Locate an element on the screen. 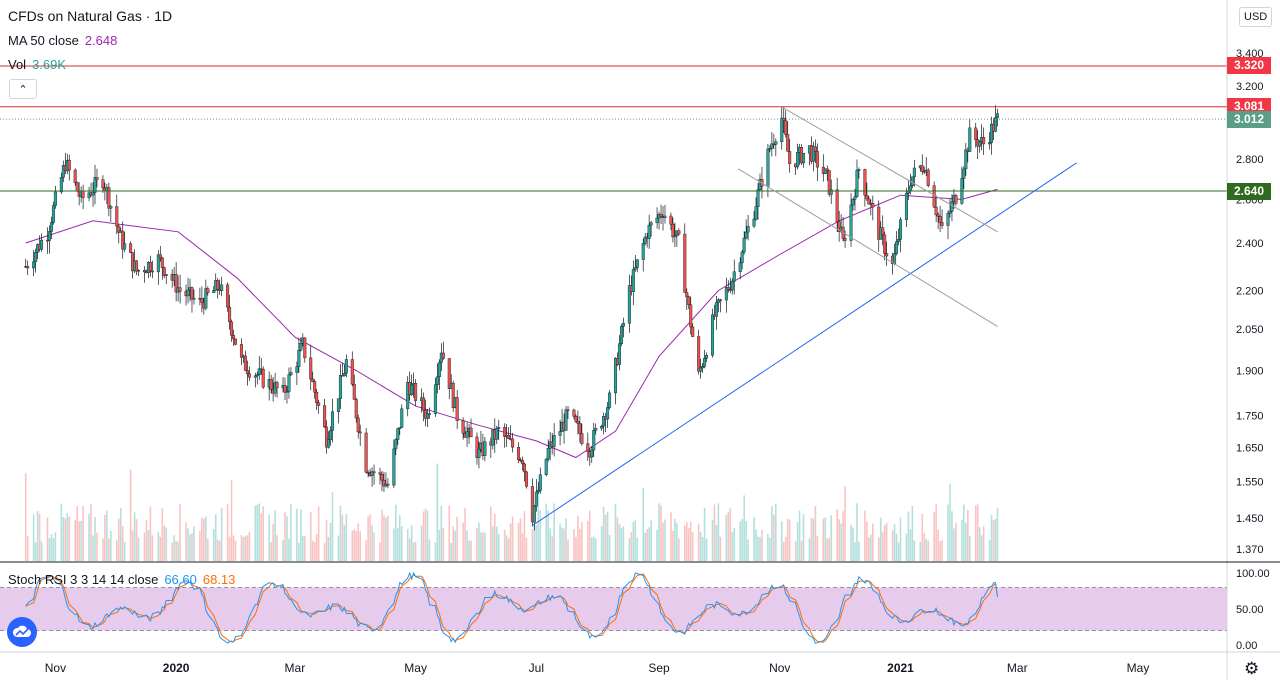 Image resolution: width=1280 pixels, height=680 pixels. vol-value: 3.69K is located at coordinates (49, 64).